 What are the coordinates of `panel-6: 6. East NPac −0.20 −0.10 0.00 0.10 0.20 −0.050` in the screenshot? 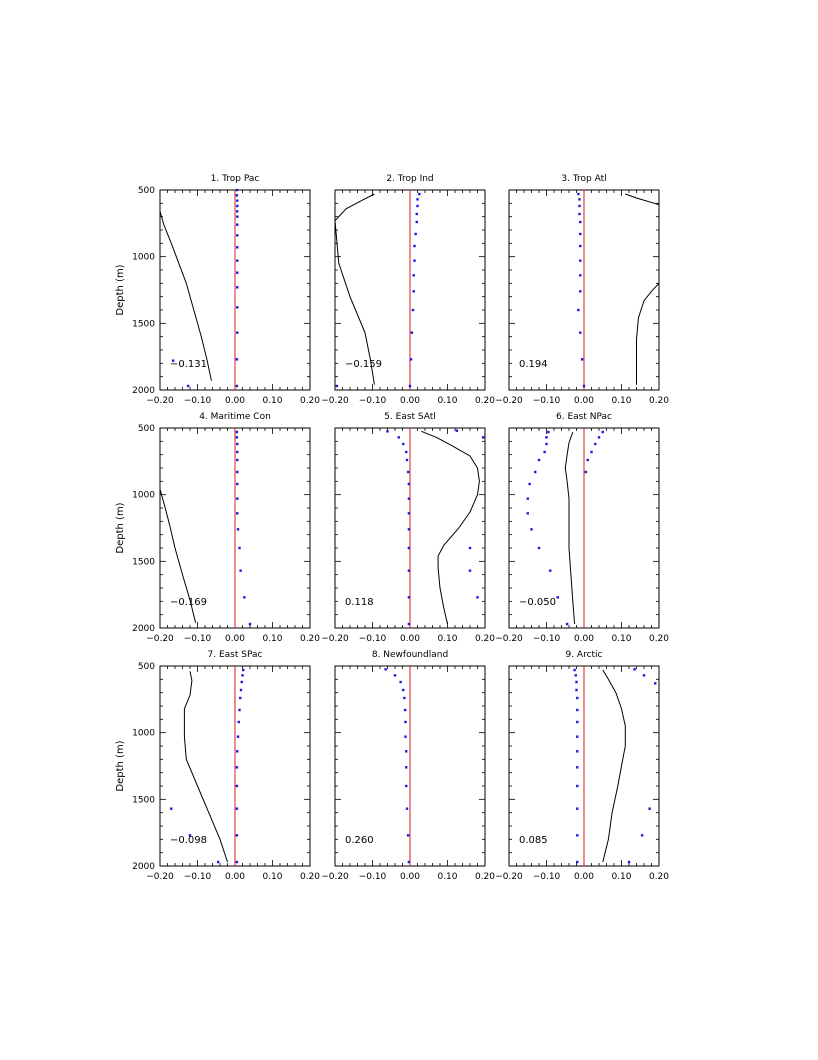 It's located at (582, 528).